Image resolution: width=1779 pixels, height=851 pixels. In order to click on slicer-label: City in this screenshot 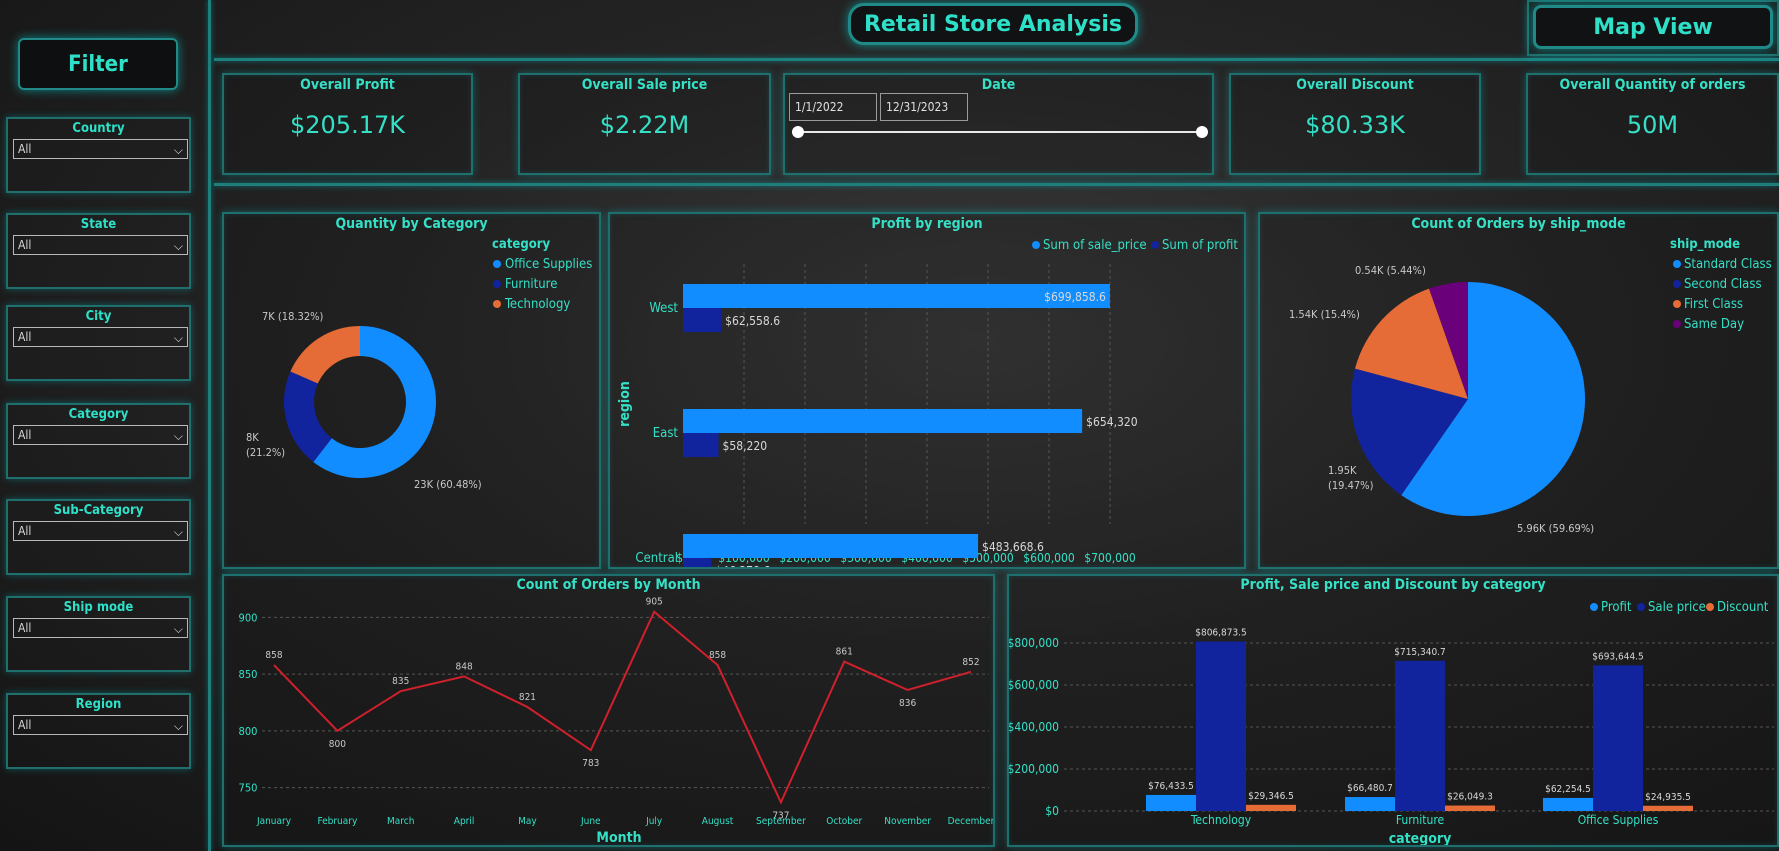, I will do `click(98, 316)`.